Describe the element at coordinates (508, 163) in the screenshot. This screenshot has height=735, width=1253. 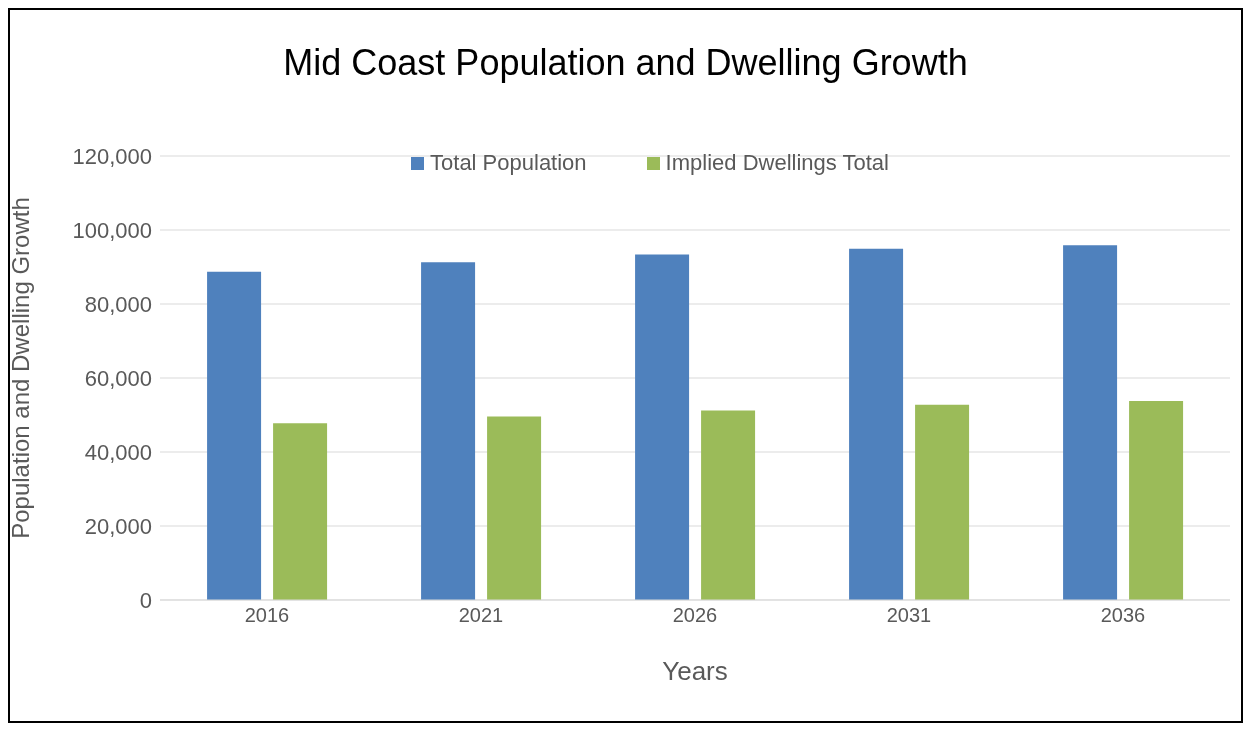
I see `legend-label: Total Population` at that location.